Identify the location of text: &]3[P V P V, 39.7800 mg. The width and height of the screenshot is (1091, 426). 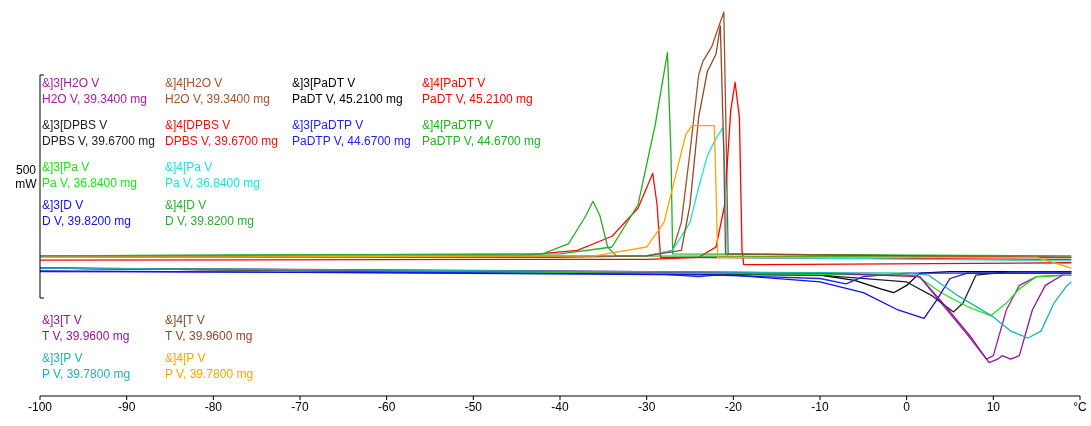
(86, 366).